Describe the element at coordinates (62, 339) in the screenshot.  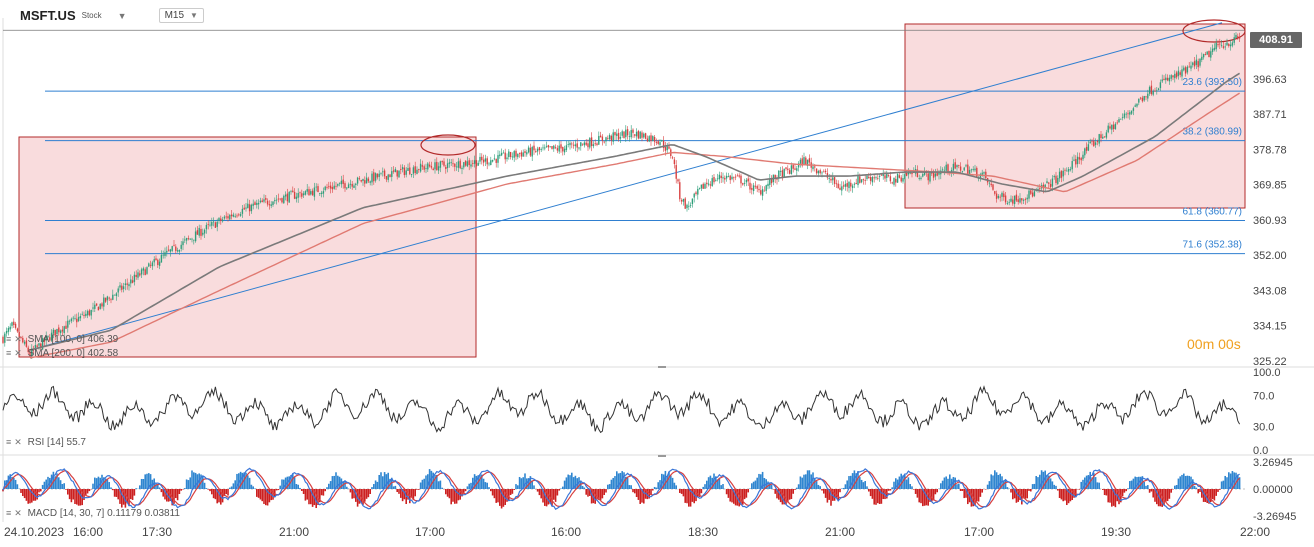
I see `sma1-legend: ≡ ✕ SMA [100, 0] 406.39` at that location.